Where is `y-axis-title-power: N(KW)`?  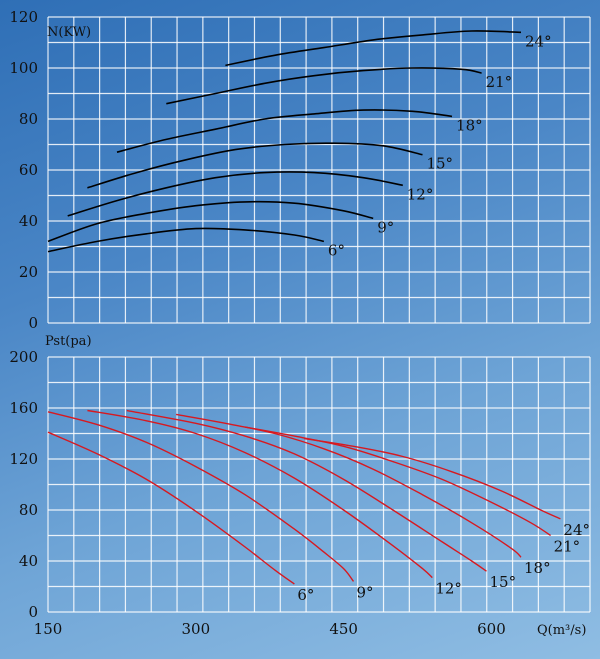 y-axis-title-power: N(KW) is located at coordinates (69, 32).